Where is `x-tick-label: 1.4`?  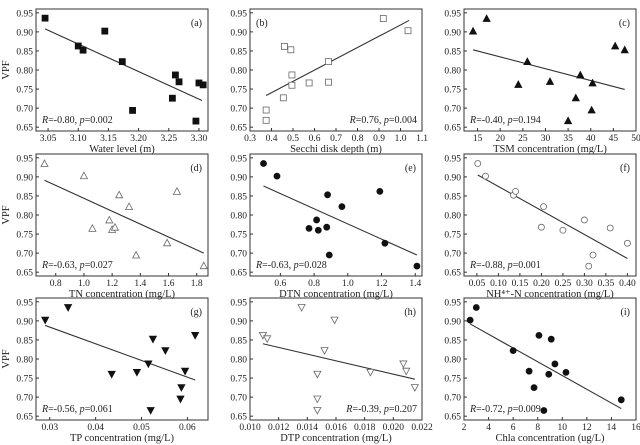 x-tick-label: 1.4 is located at coordinates (415, 284).